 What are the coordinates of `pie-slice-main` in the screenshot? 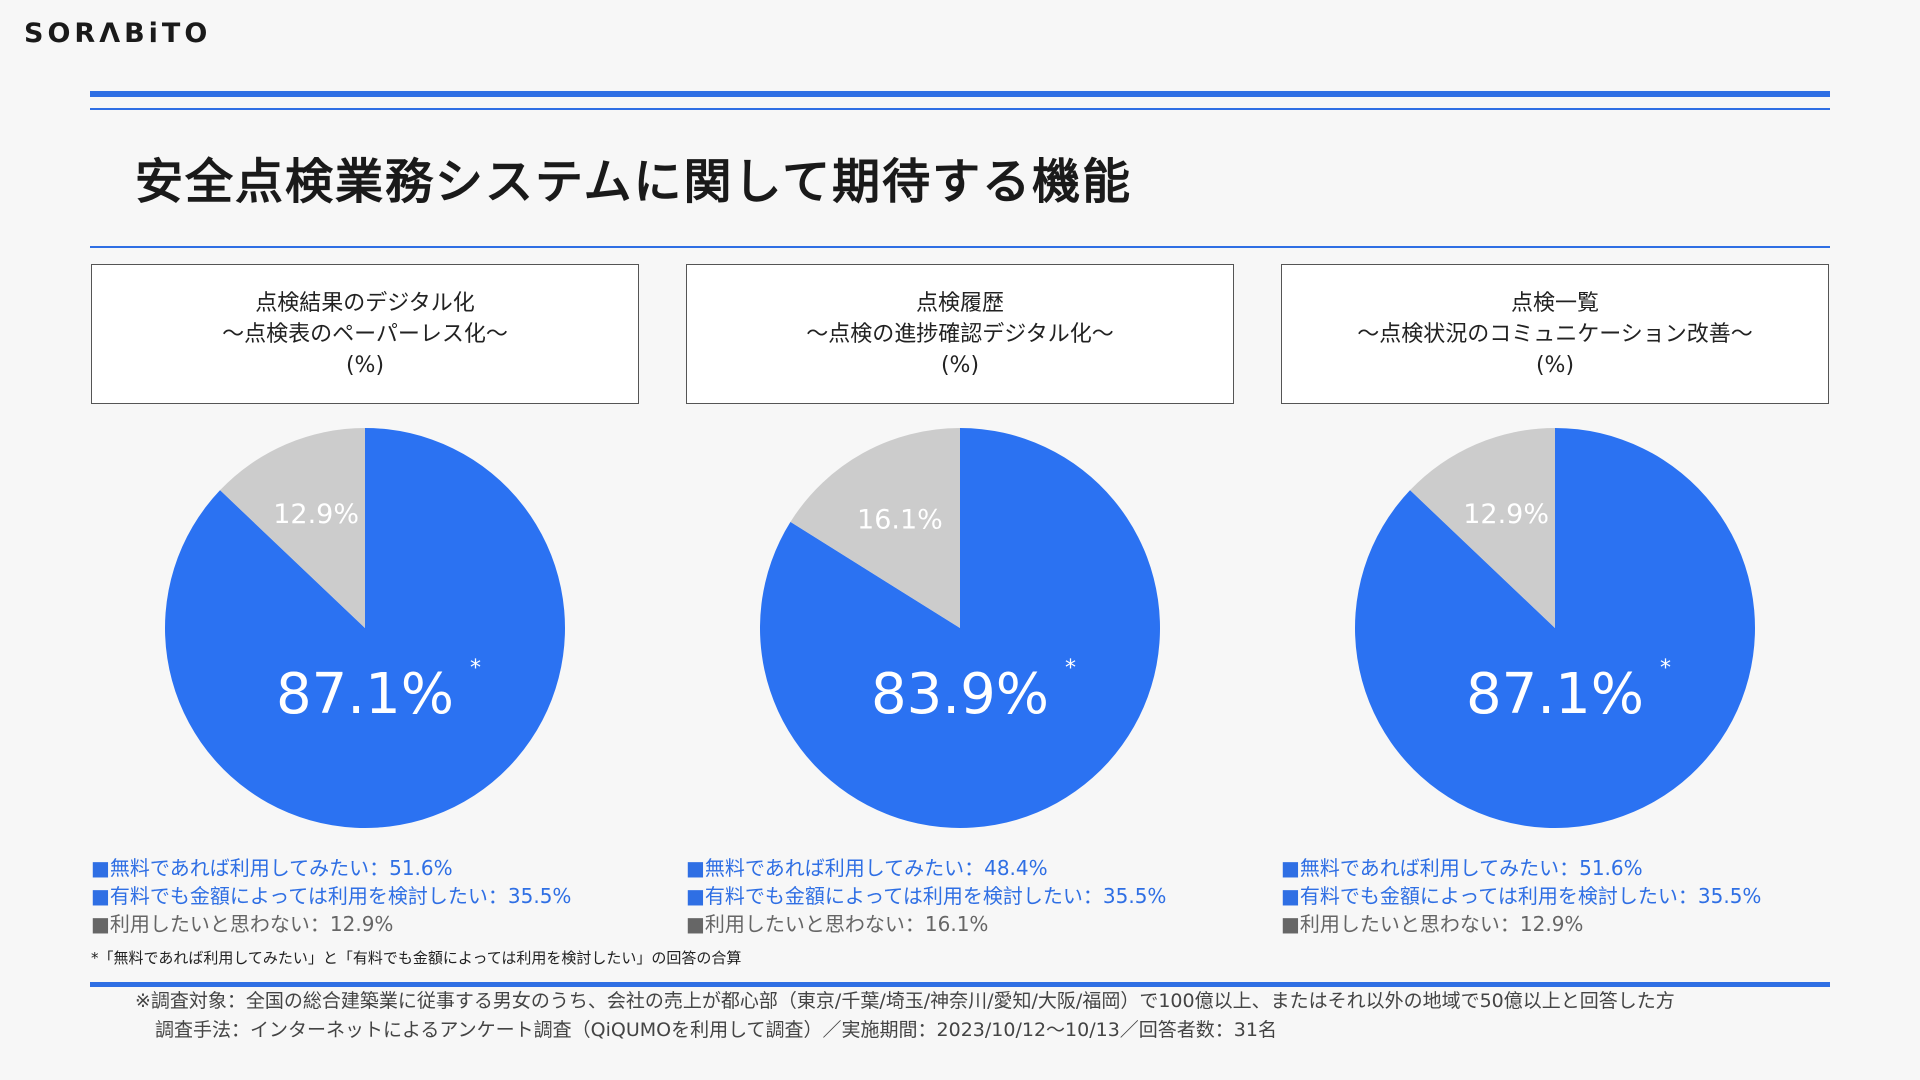 It's located at (364, 628).